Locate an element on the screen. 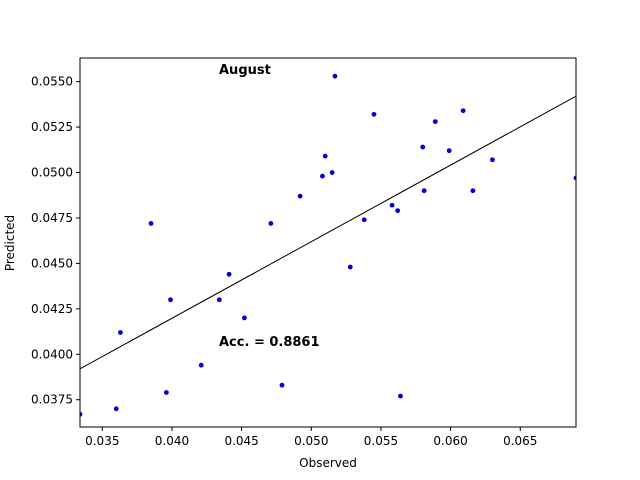 The height and width of the screenshot is (480, 640). y-tick-label: 0.0500 is located at coordinates (52, 173).